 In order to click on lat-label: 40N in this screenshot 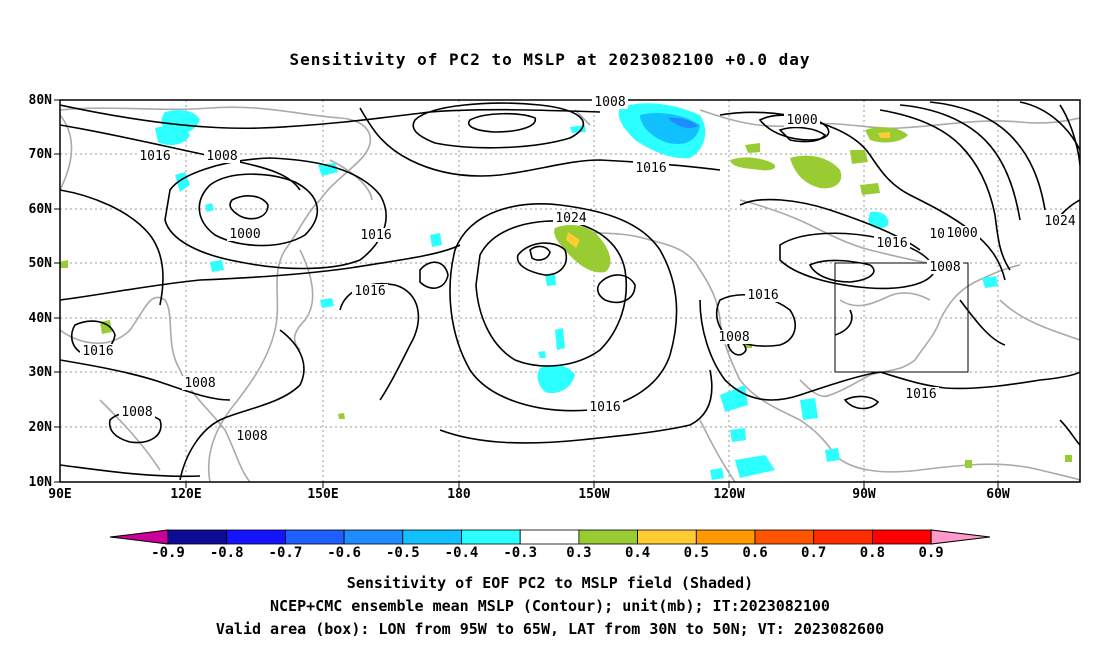, I will do `click(41, 318)`.